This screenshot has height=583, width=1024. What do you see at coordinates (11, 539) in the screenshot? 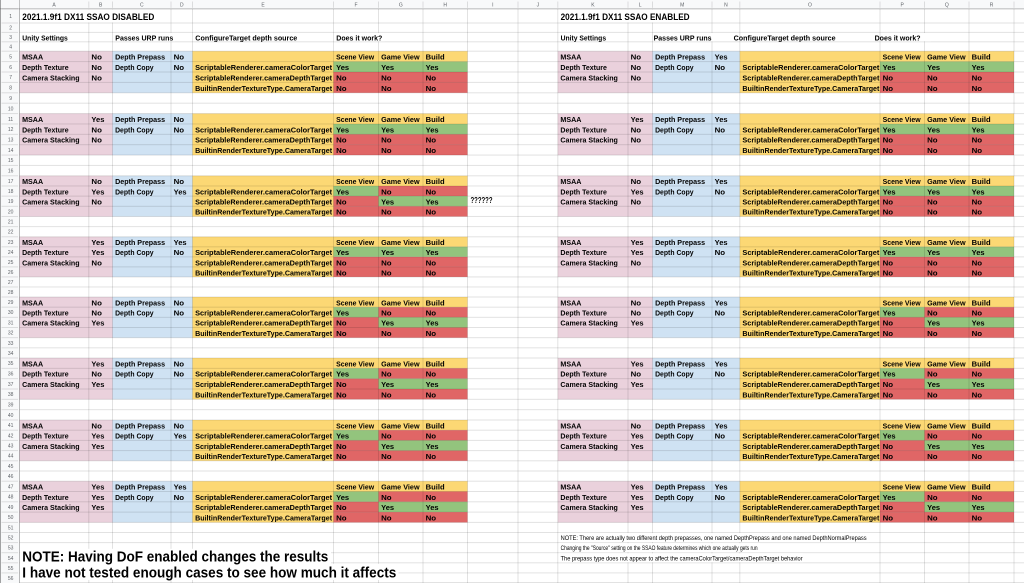
I see `svg-text: 52` at bounding box center [11, 539].